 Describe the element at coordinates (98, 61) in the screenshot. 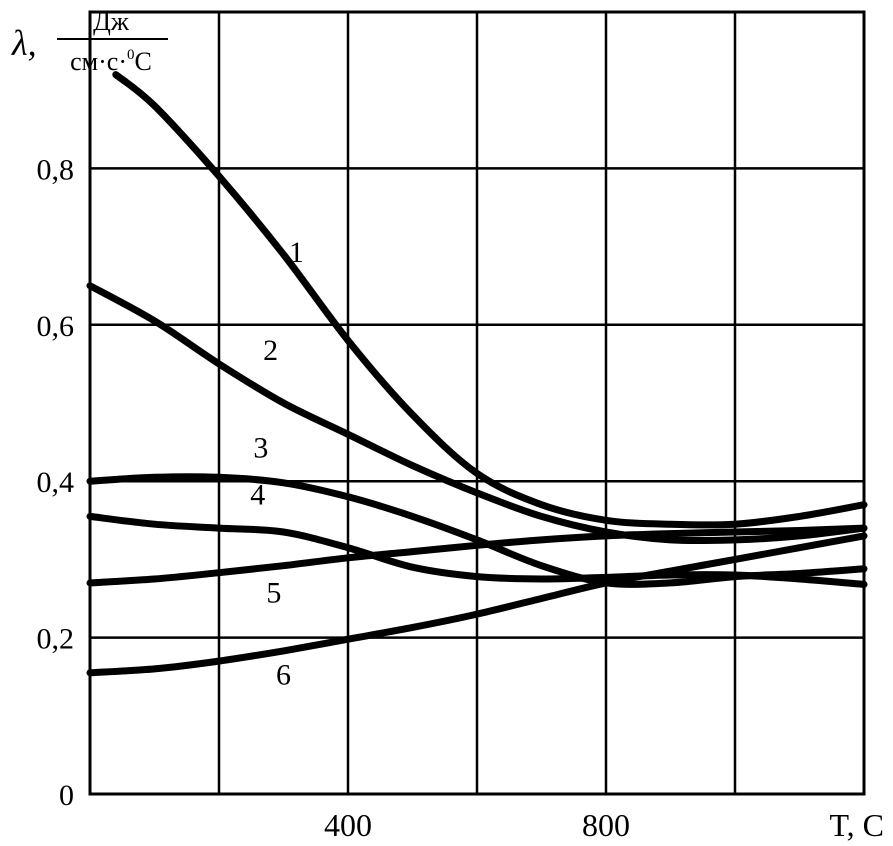

I see `y-axis-unit-denominator-base: см·с·` at that location.